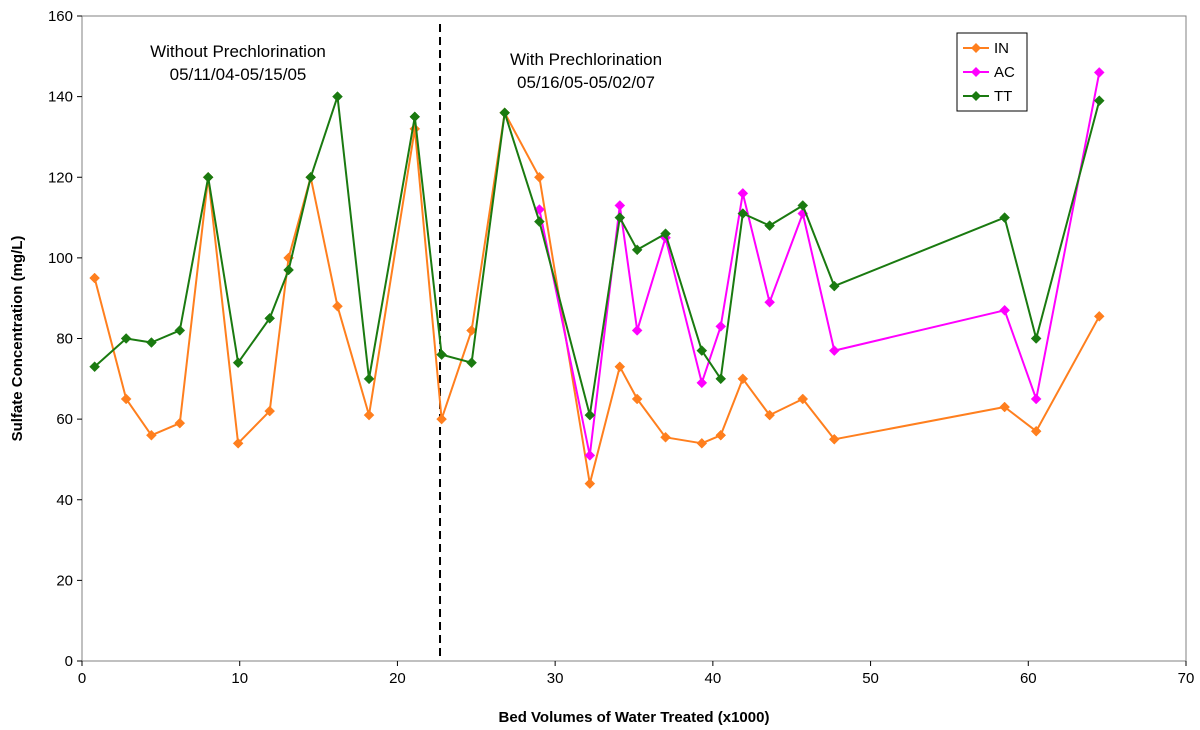  What do you see at coordinates (1001, 48) in the screenshot?
I see `legend-label-in: IN` at bounding box center [1001, 48].